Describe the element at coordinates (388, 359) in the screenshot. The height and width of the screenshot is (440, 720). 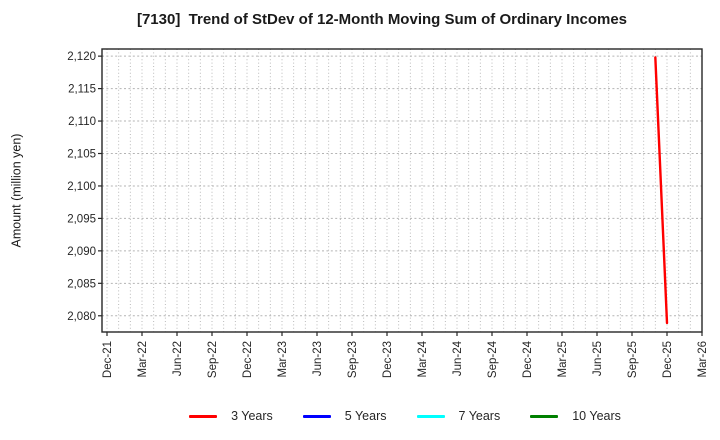
I see `x-tick-label: Dec-23` at that location.